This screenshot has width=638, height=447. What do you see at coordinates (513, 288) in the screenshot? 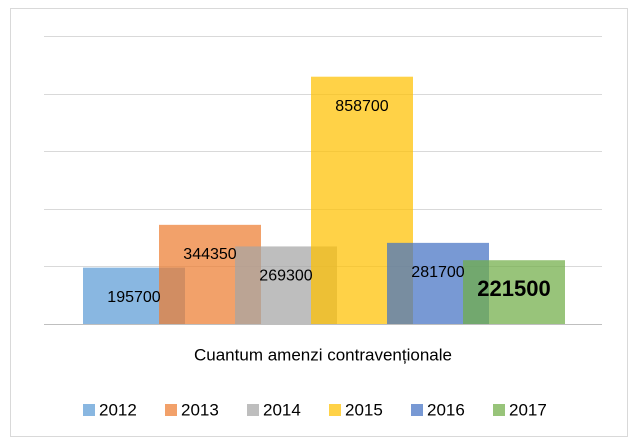
I see `data-label: 221500` at bounding box center [513, 288].